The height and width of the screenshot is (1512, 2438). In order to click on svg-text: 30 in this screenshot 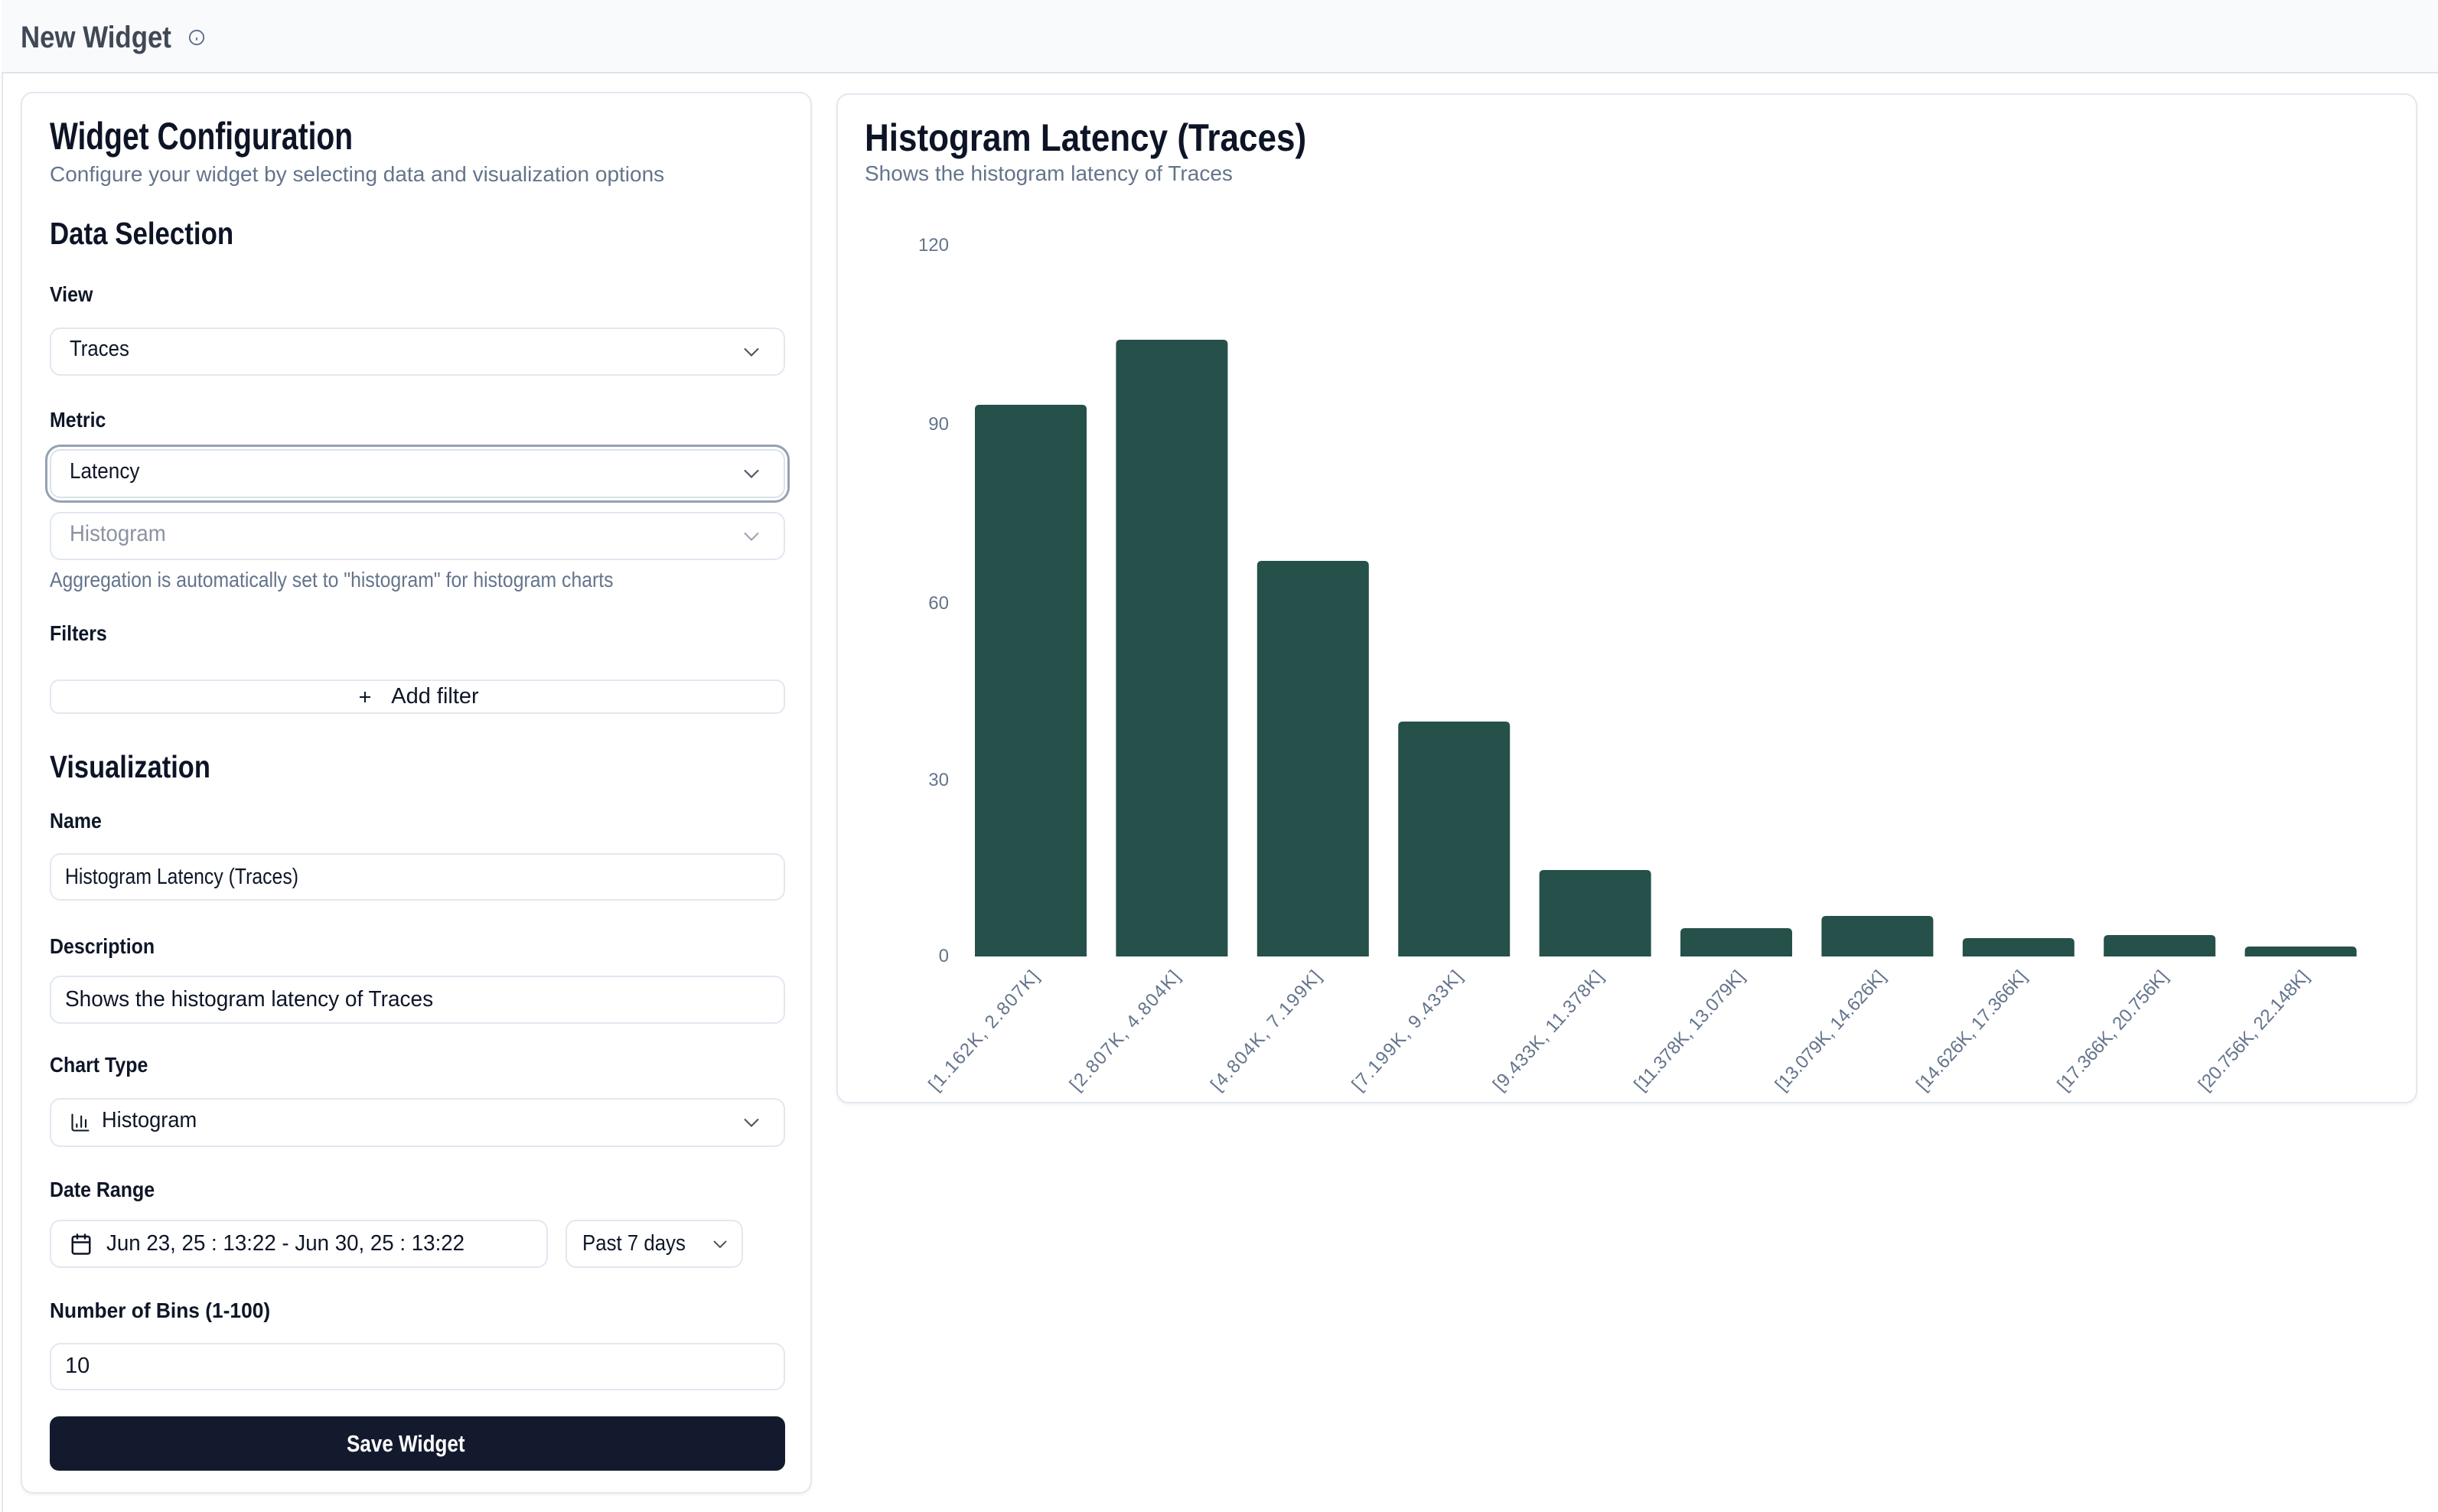, I will do `click(939, 780)`.